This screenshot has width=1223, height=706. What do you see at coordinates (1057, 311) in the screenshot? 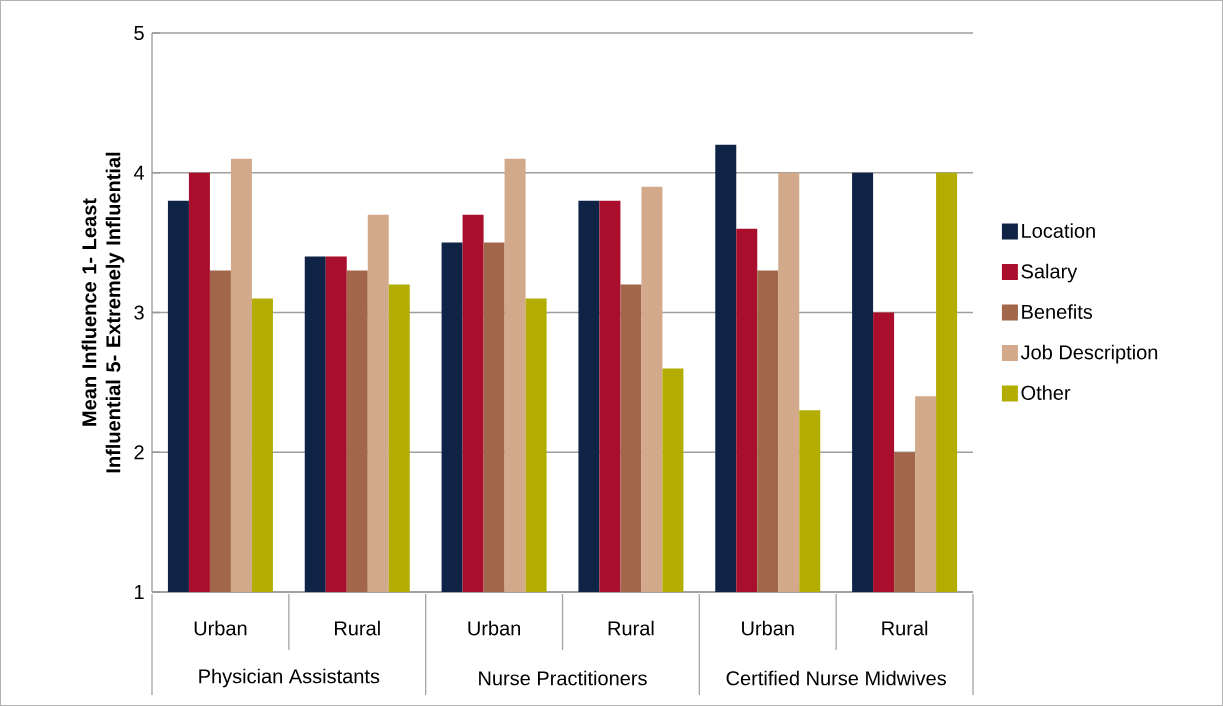
I see `legend-label: Benefits` at bounding box center [1057, 311].